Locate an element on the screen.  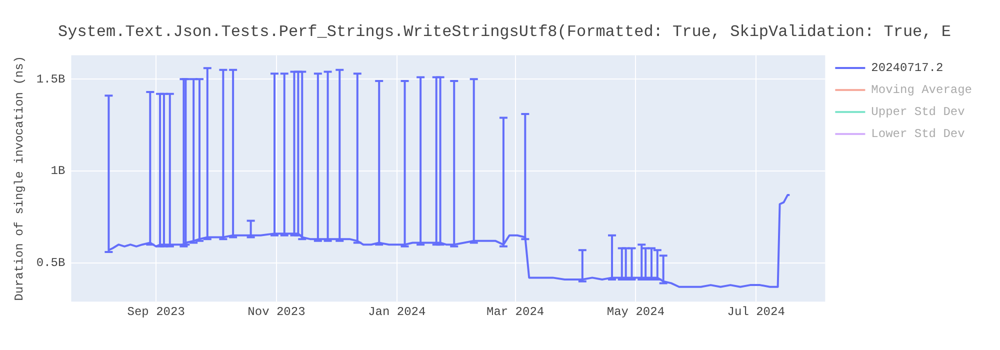
x-tick-label: Mar 2024 is located at coordinates (515, 311).